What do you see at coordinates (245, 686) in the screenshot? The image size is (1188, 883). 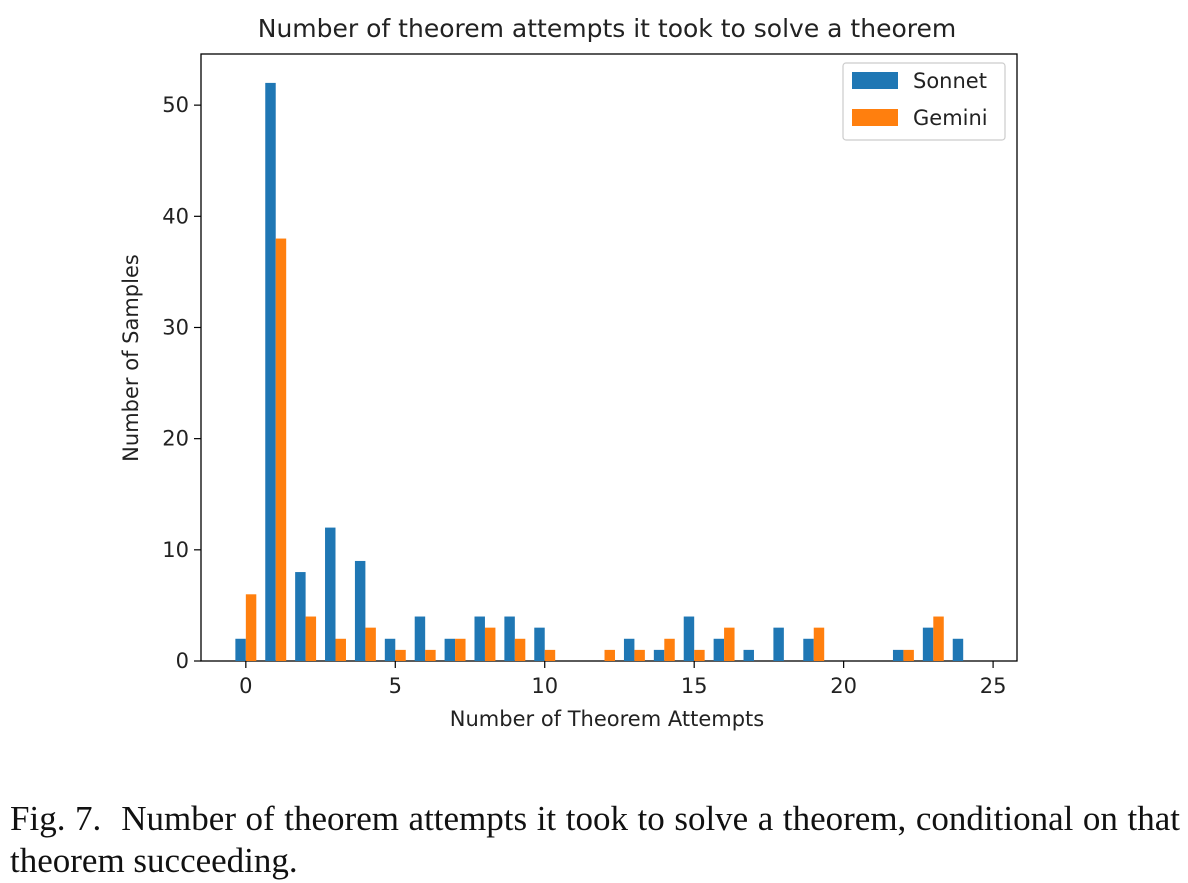 I see `x-tick-label: 0` at bounding box center [245, 686].